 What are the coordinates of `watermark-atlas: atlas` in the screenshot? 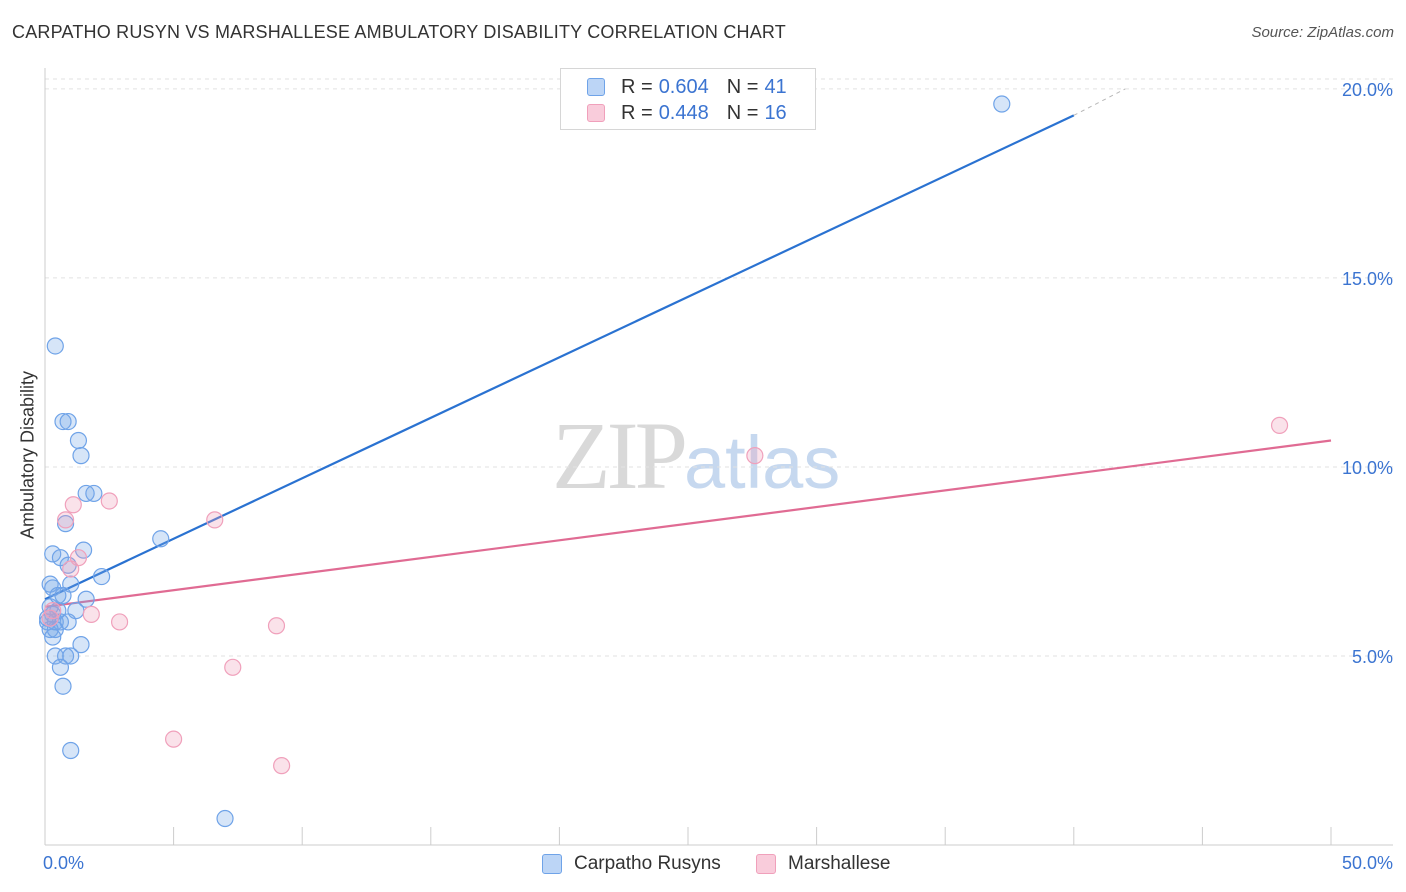 It's located at (762, 462).